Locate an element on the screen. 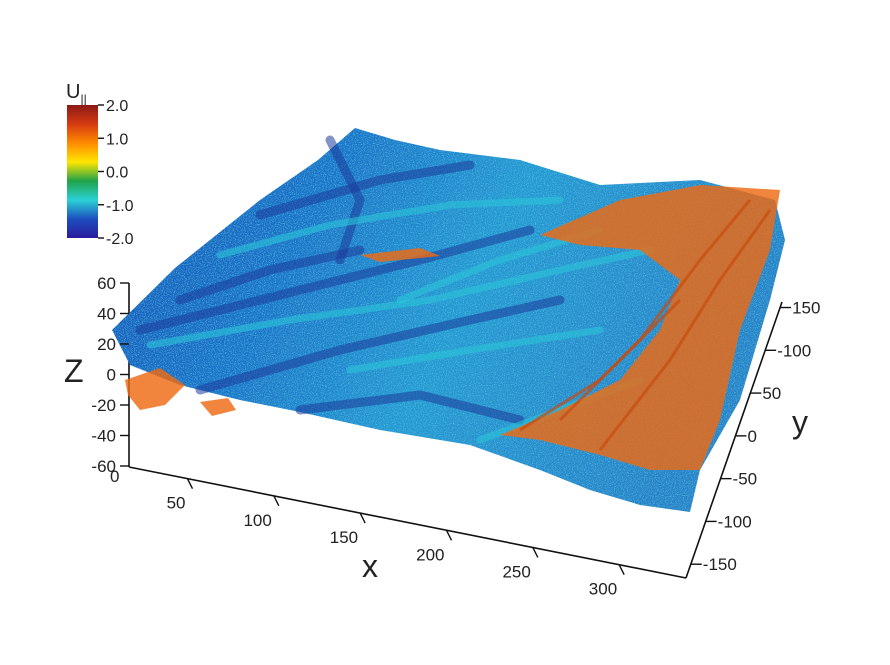 This screenshot has width=890, height=665. z-tick-label: 20 is located at coordinates (106, 344).